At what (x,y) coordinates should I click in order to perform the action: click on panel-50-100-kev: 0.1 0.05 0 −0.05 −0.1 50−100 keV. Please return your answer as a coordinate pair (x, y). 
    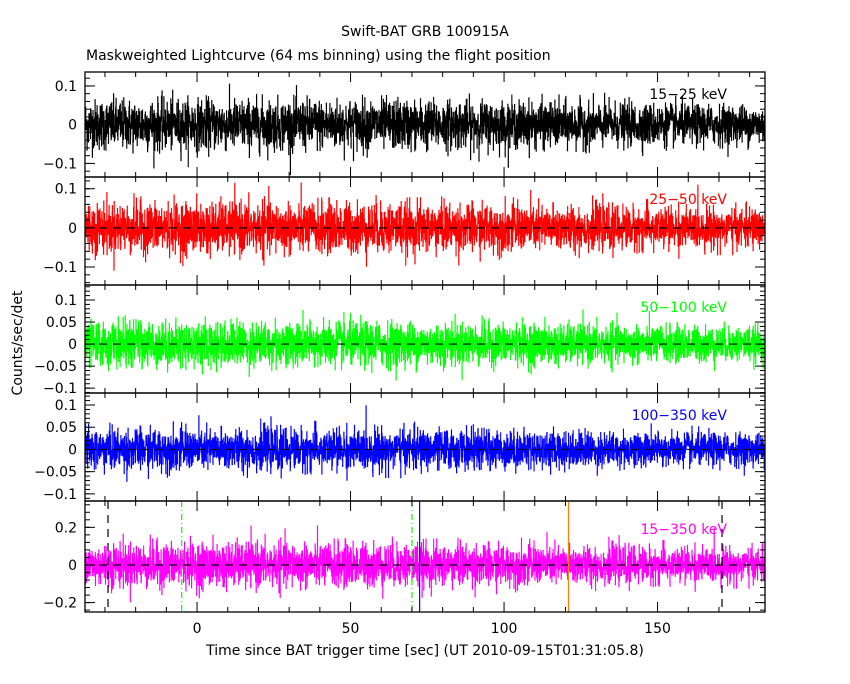
    Looking at the image, I should click on (400, 340).